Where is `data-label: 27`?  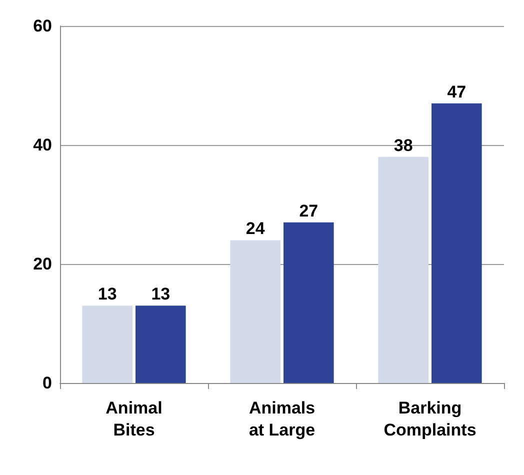
data-label: 27 is located at coordinates (308, 210).